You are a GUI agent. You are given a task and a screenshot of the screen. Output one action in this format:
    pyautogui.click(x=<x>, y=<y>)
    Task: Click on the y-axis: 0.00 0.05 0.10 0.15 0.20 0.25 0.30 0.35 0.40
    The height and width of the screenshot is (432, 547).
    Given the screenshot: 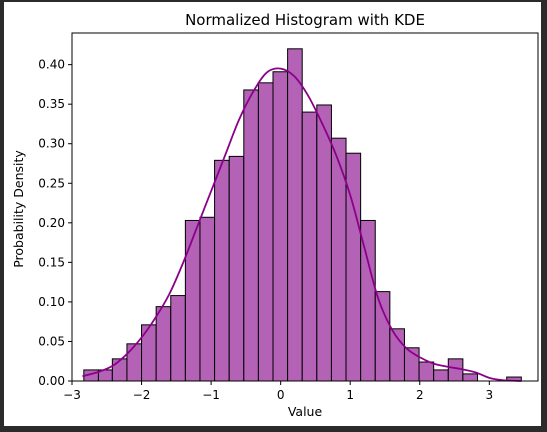 What is the action you would take?
    pyautogui.click(x=55, y=223)
    